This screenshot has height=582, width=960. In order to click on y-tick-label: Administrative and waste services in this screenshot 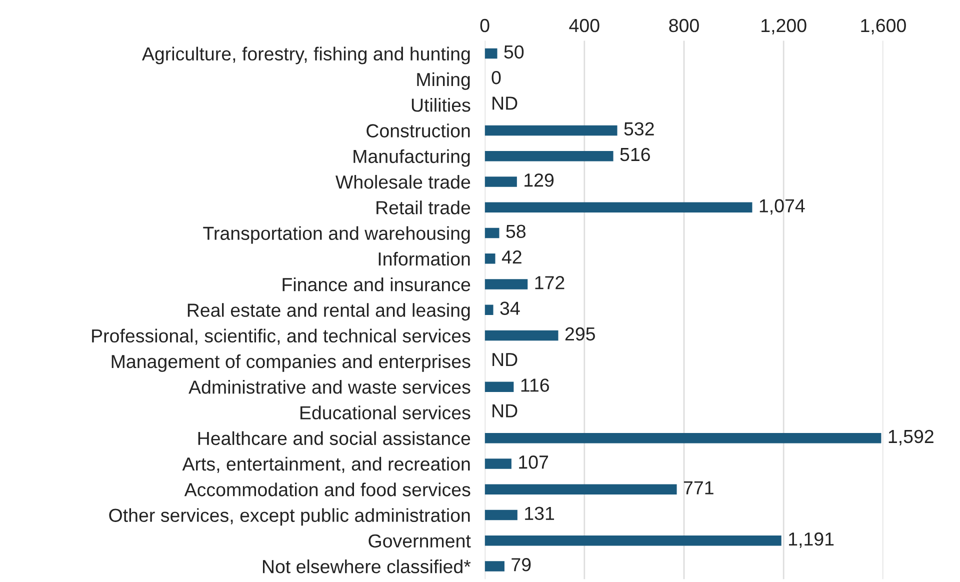, I will do `click(329, 387)`.